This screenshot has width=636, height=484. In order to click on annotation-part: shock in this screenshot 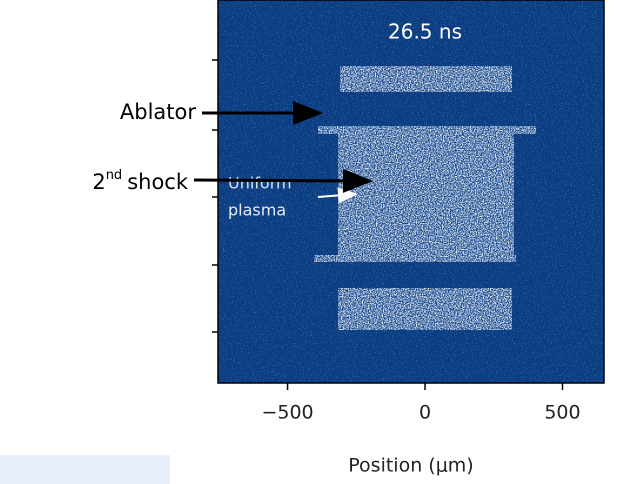, I will do `click(158, 182)`.